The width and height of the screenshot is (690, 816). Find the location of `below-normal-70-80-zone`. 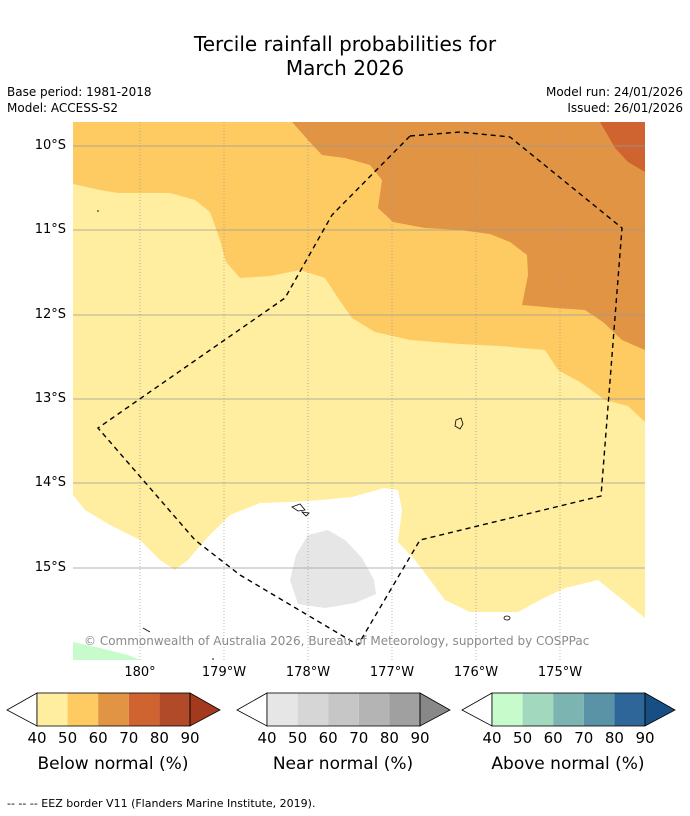

below-normal-70-80-zone is located at coordinates (622, 147).